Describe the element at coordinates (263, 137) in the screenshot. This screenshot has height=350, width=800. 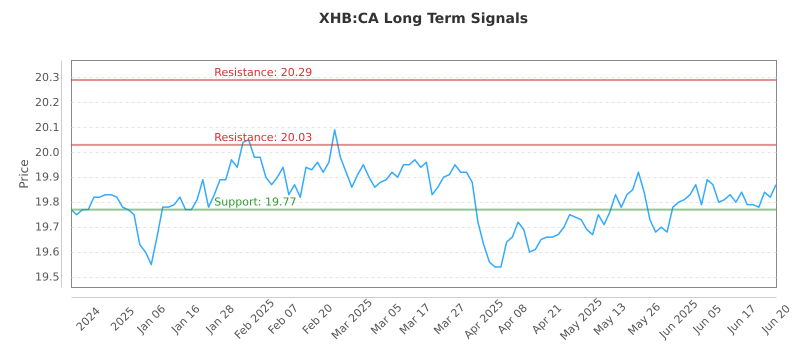
I see `ref-line-label: Resistance: 20.03` at that location.